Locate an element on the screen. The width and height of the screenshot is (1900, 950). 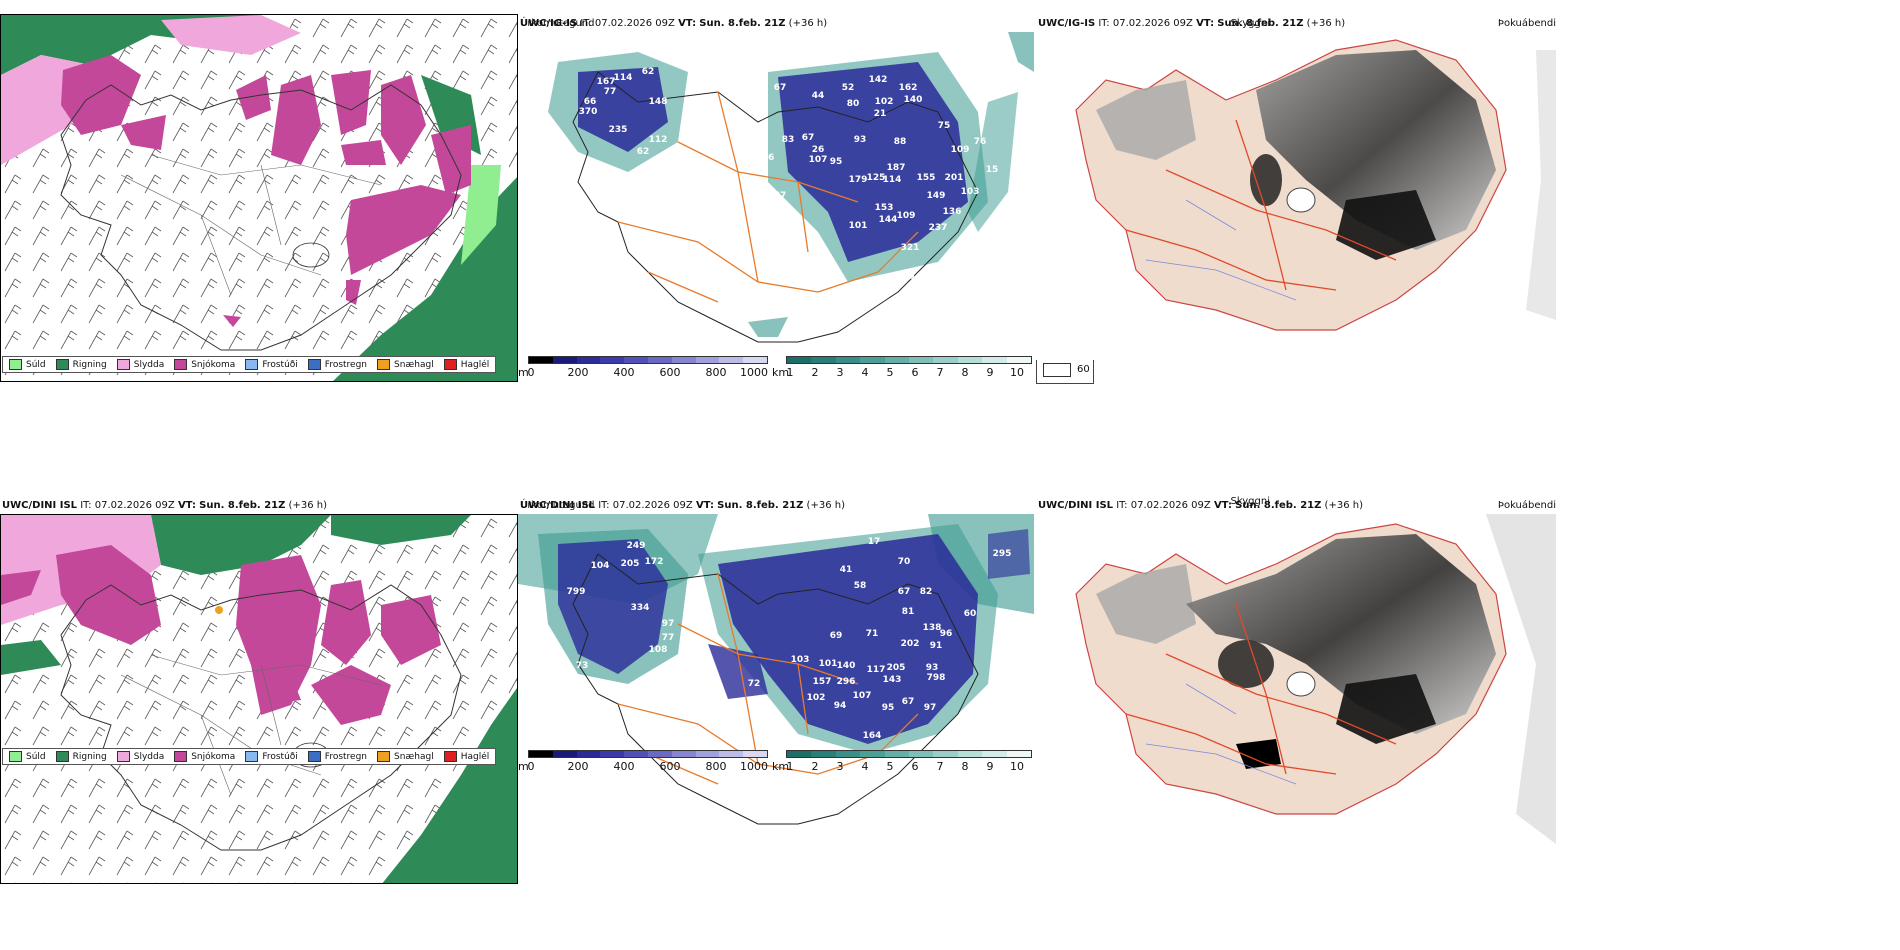
cloud-base-label: 15 is located at coordinates (992, 170).